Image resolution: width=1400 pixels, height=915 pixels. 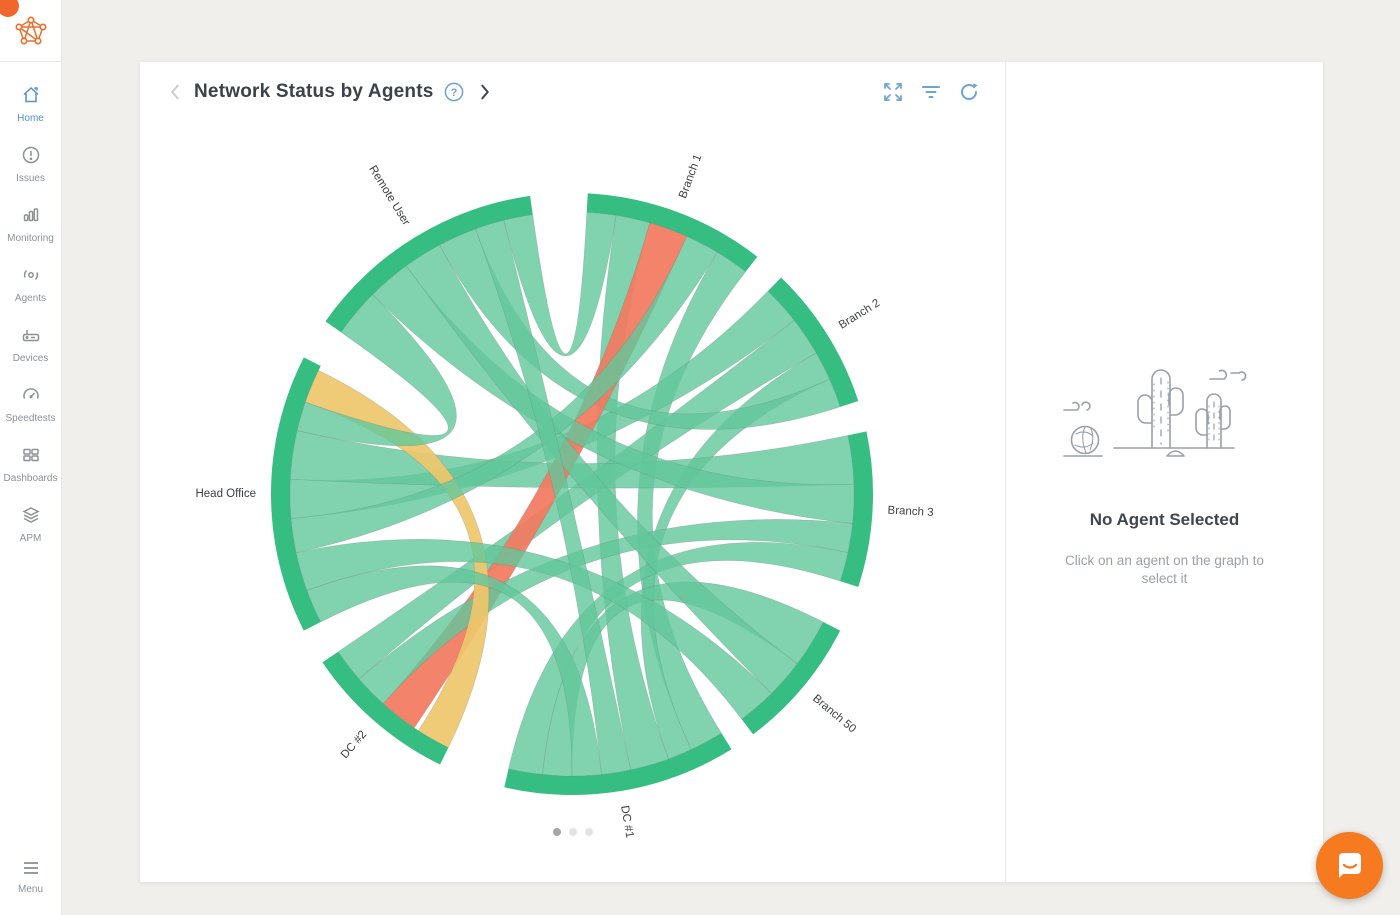 I want to click on no-agent-title: No Agent Selected, so click(x=1164, y=519).